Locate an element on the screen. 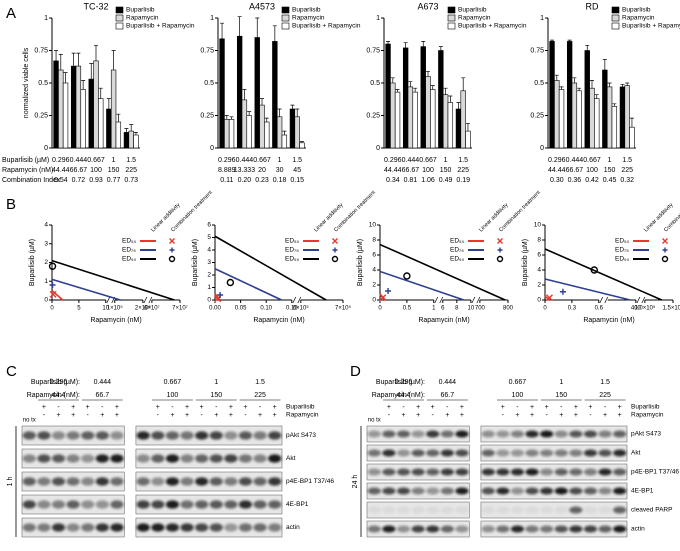 This screenshot has height=551, width=680. header-label: Rapamycin (nM): is located at coordinates (398, 395).